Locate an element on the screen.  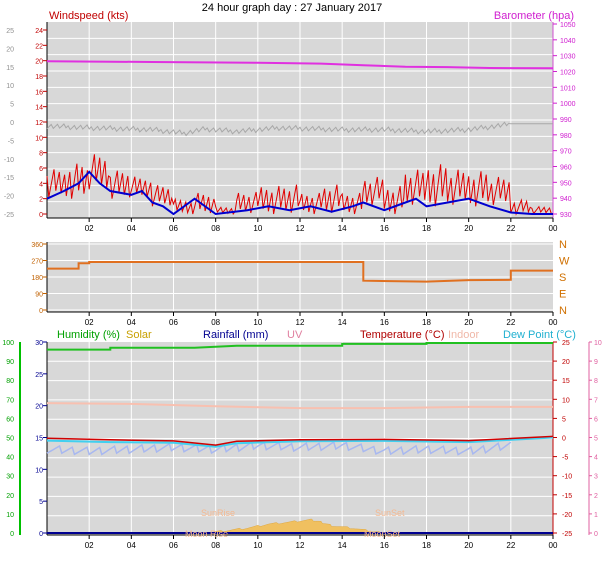
x-tick-label: 16 is located at coordinates (384, 228).